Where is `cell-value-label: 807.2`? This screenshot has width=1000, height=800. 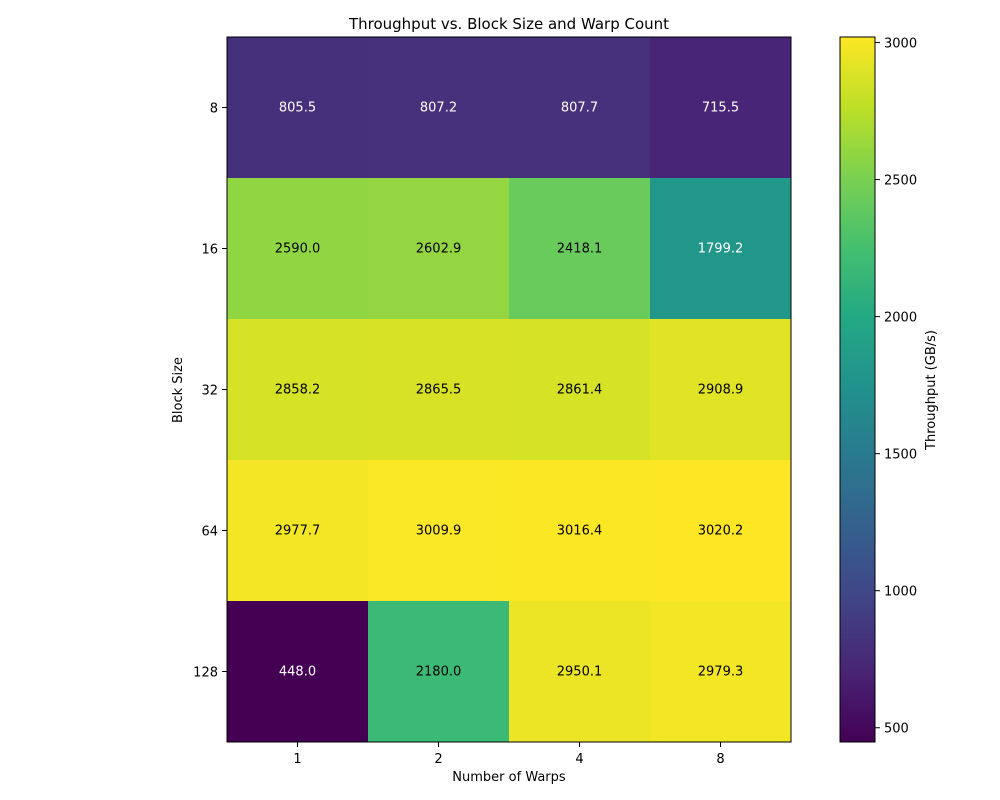 cell-value-label: 807.2 is located at coordinates (438, 108).